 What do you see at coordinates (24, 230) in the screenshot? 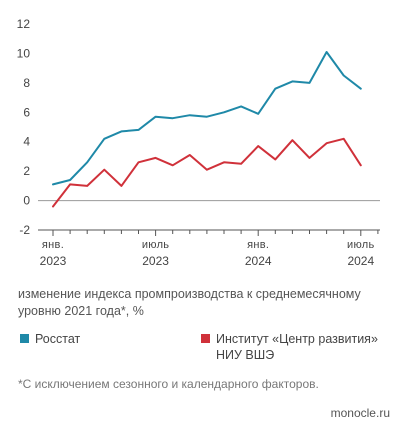
I see `y-tick-label: -2` at bounding box center [24, 230].